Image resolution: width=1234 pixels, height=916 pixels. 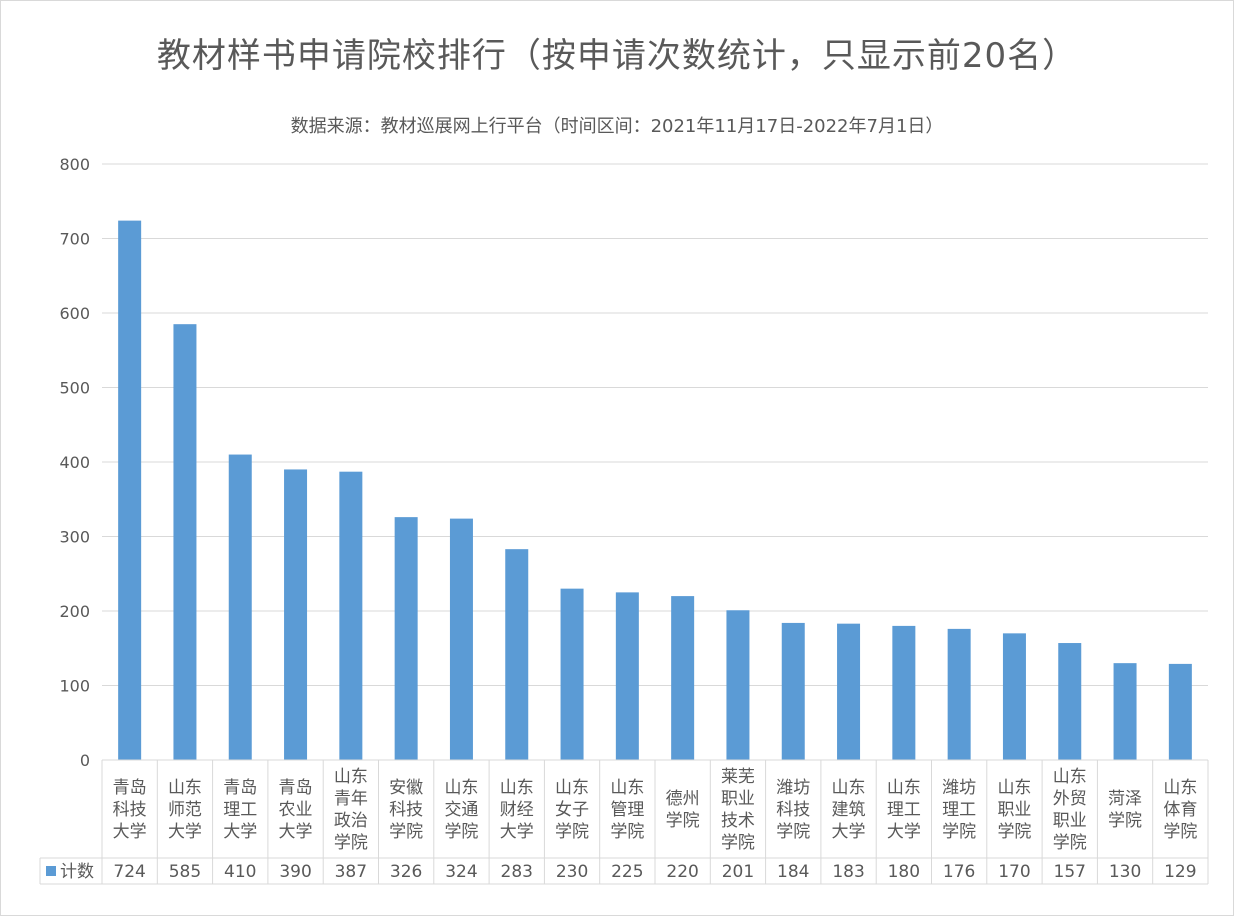 What do you see at coordinates (793, 872) in the screenshot?
I see `data-table-value: 184` at bounding box center [793, 872].